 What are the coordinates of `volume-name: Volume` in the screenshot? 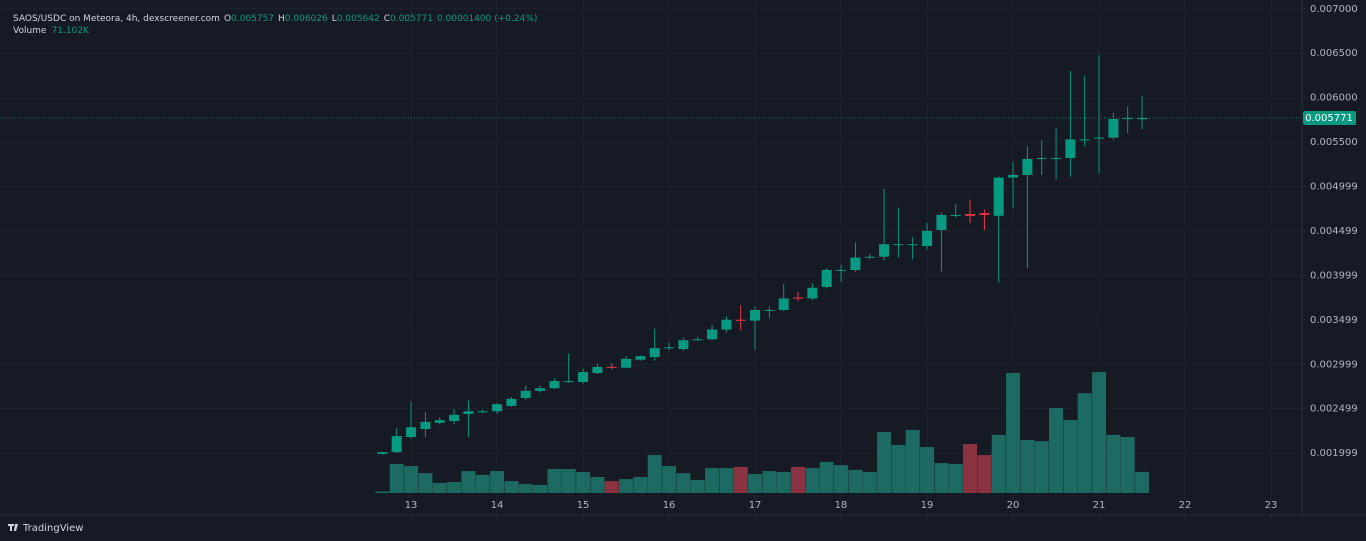 It's located at (30, 31).